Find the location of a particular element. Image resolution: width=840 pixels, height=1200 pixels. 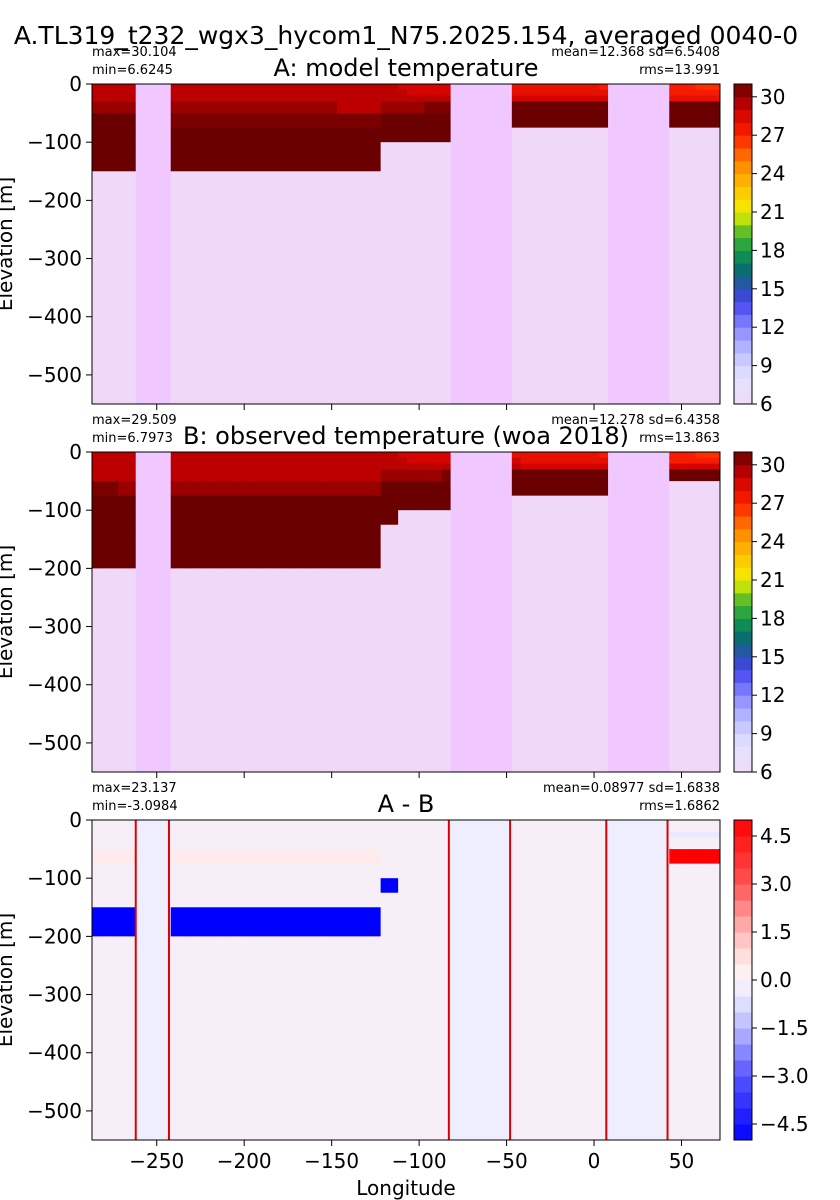

stat-mean-sd: mean=12.368 sd=6.5408 is located at coordinates (635, 52).